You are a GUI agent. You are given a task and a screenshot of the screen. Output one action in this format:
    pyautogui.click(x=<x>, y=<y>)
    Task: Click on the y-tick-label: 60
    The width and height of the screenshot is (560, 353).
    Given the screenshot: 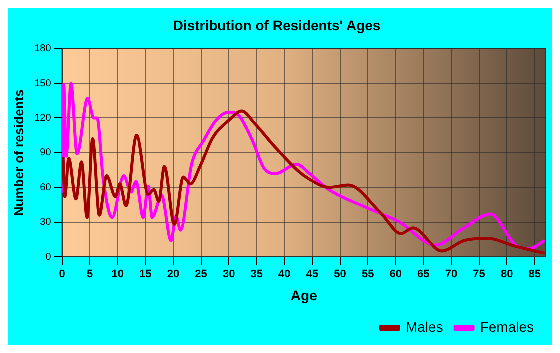 What is the action you would take?
    pyautogui.click(x=46, y=188)
    